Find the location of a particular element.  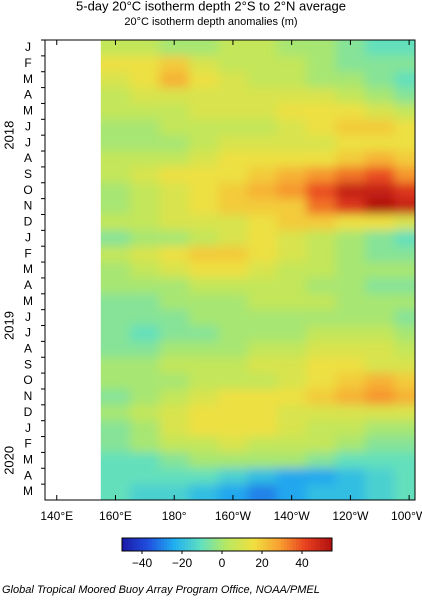

x-tick-label: 160°W is located at coordinates (233, 516).